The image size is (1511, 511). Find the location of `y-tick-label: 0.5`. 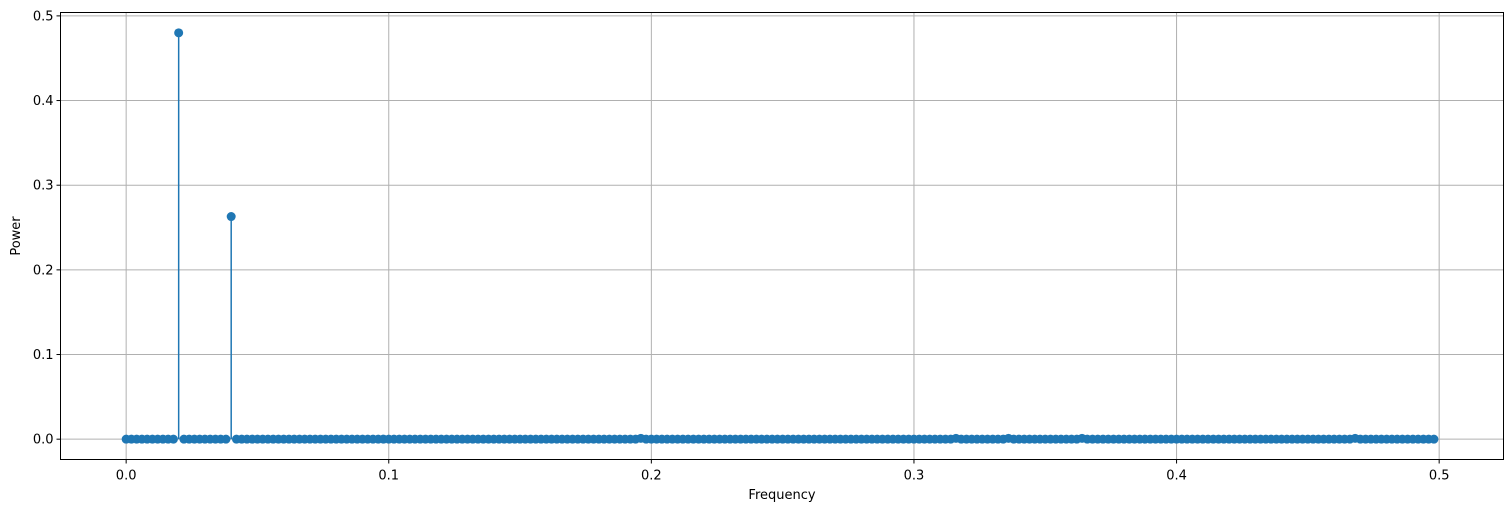

y-tick-label: 0.5 is located at coordinates (43, 16).